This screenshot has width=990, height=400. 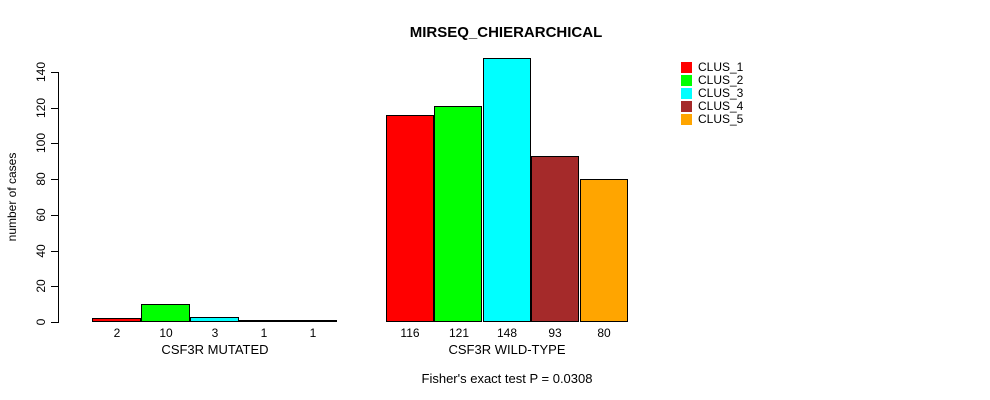 I want to click on bar-value-label: 121, so click(x=459, y=333).